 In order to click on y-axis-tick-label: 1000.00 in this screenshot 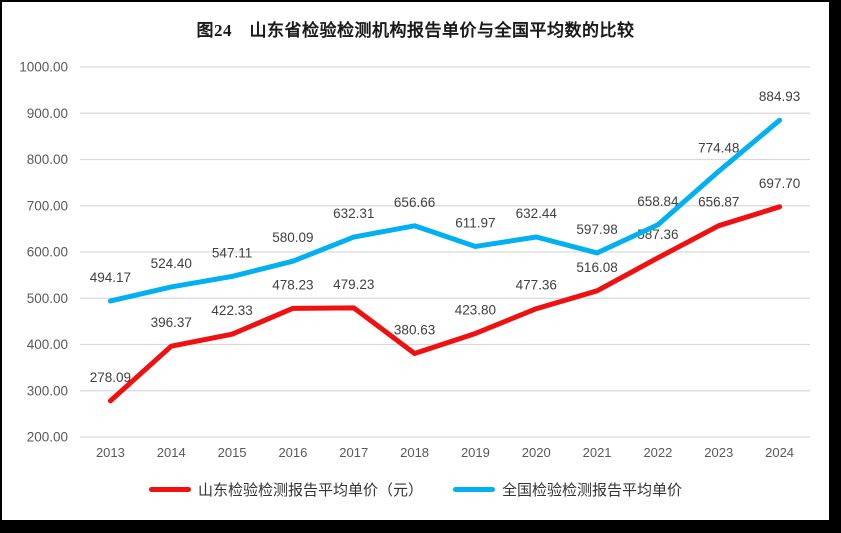, I will do `click(43, 67)`.